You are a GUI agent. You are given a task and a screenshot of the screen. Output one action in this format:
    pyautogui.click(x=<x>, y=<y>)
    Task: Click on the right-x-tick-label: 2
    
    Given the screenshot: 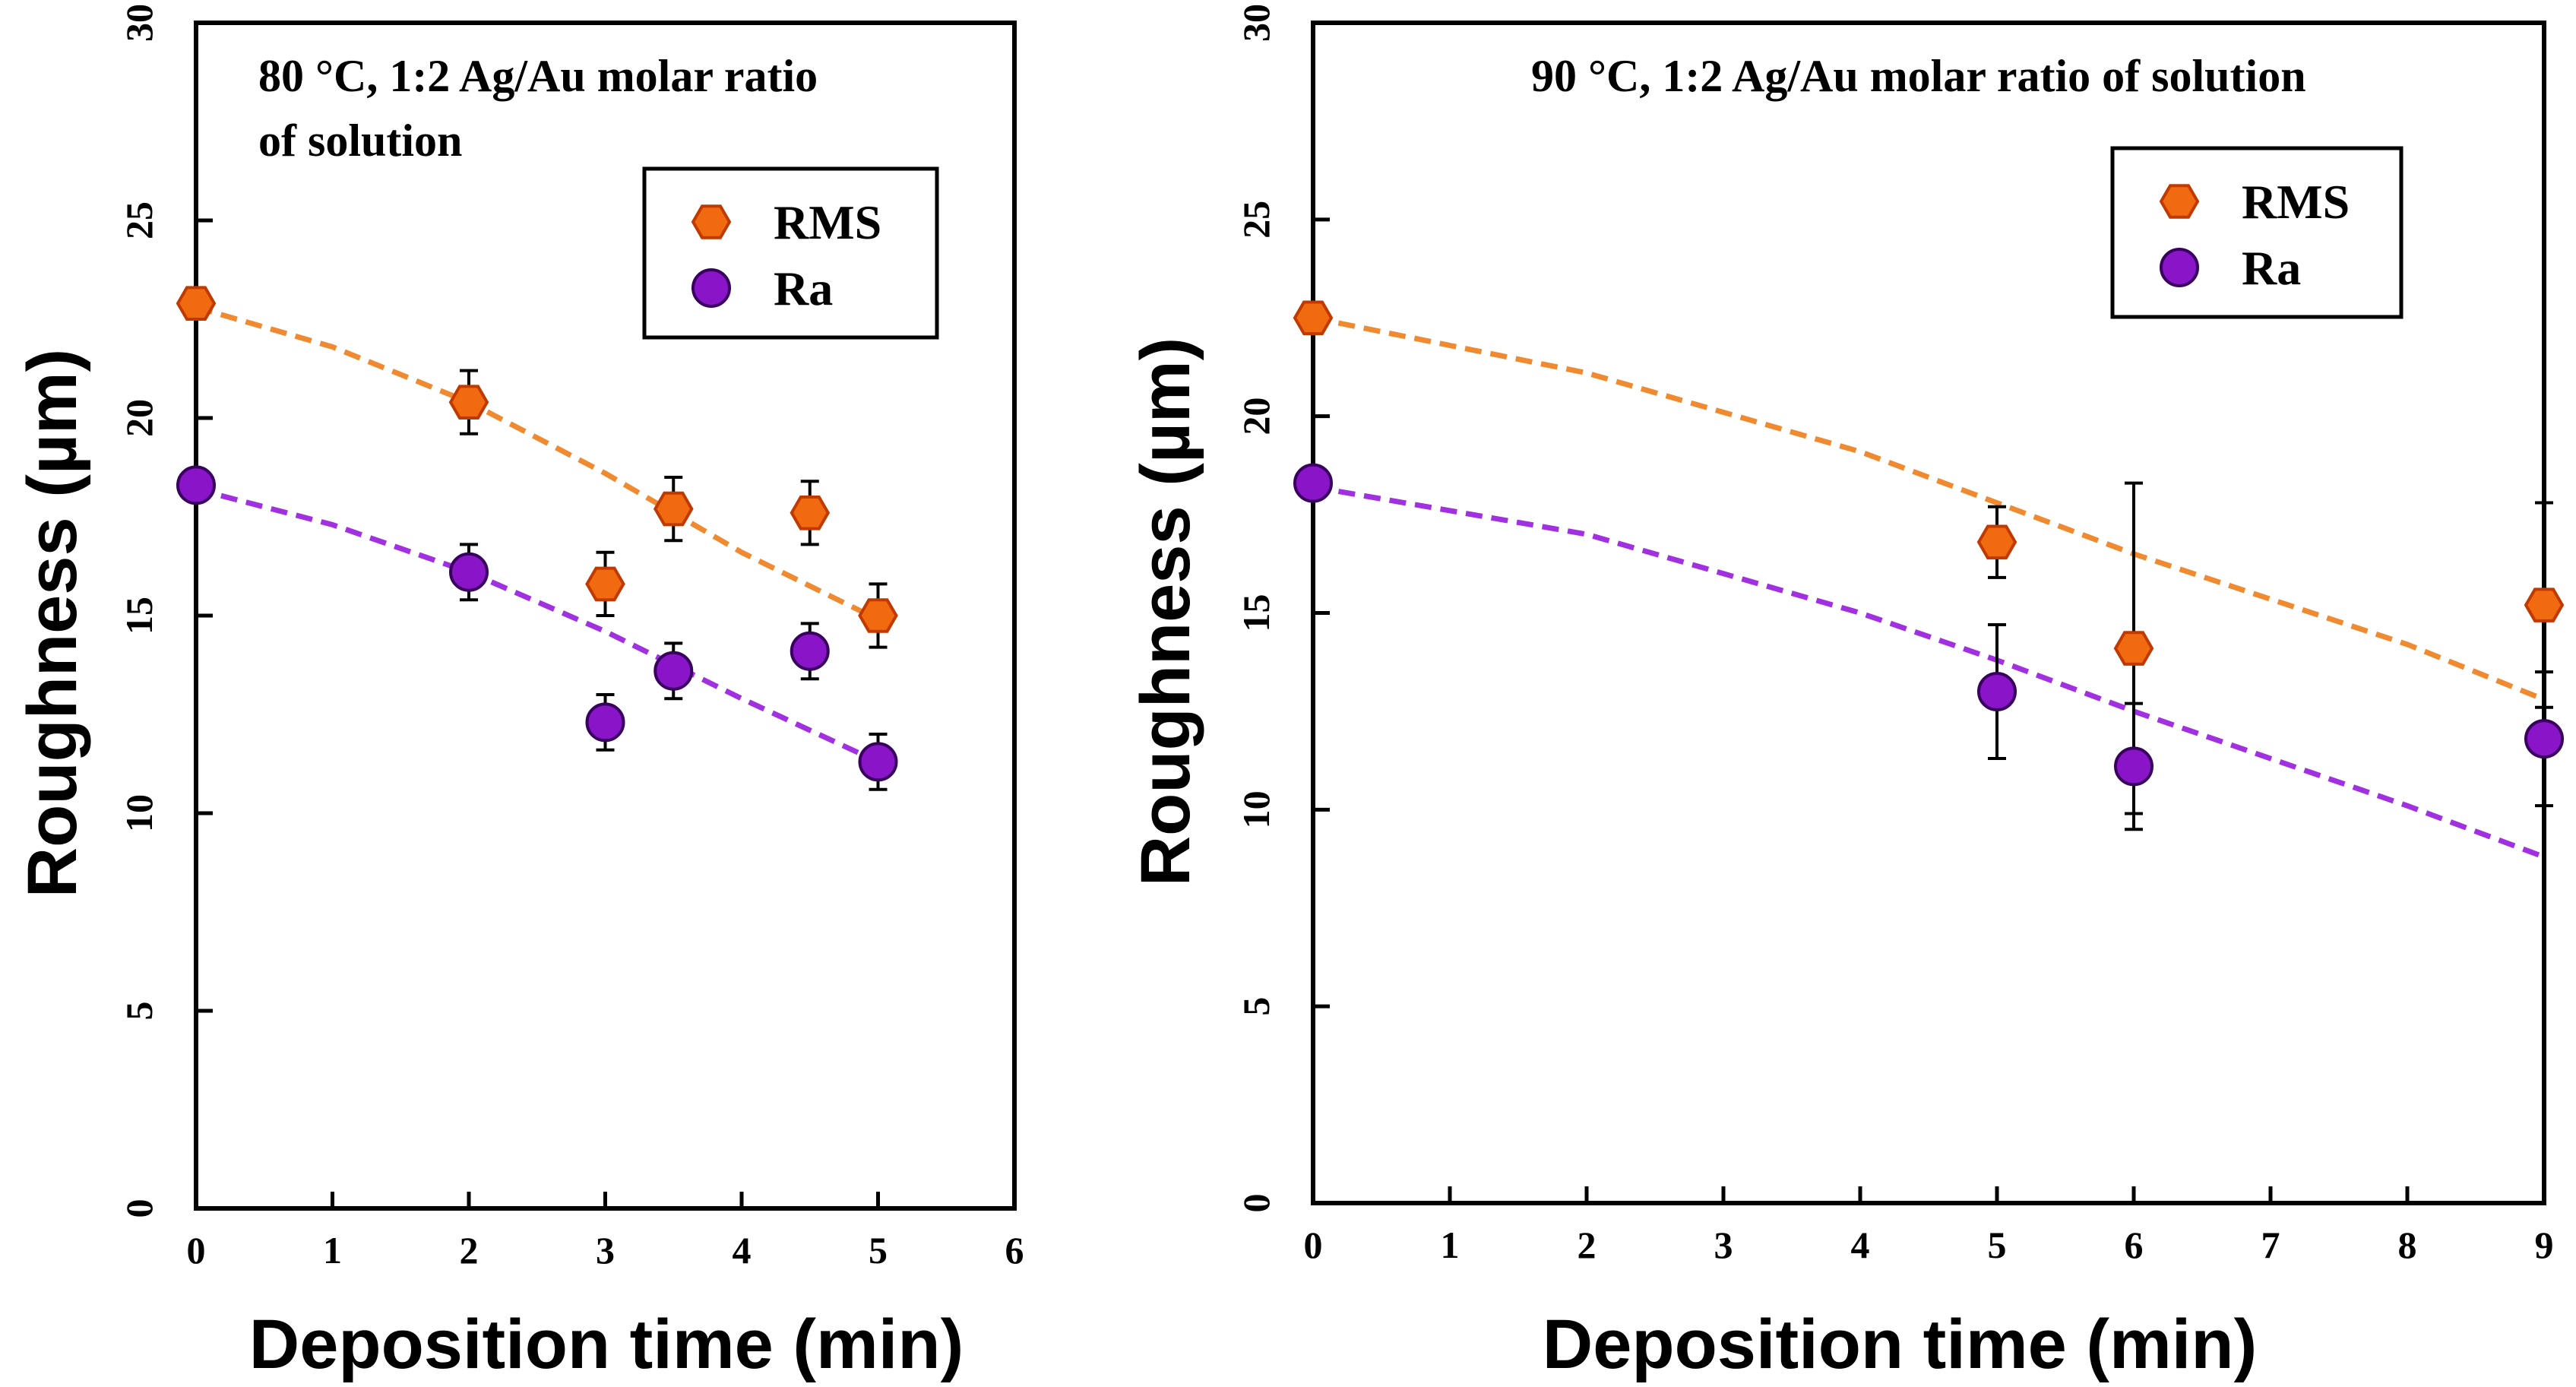 What is the action you would take?
    pyautogui.click(x=1587, y=1245)
    